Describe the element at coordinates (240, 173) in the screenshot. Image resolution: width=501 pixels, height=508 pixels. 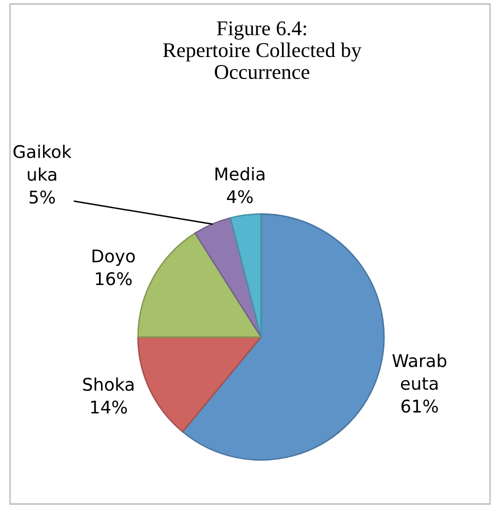
I see `slice-label: Media` at that location.